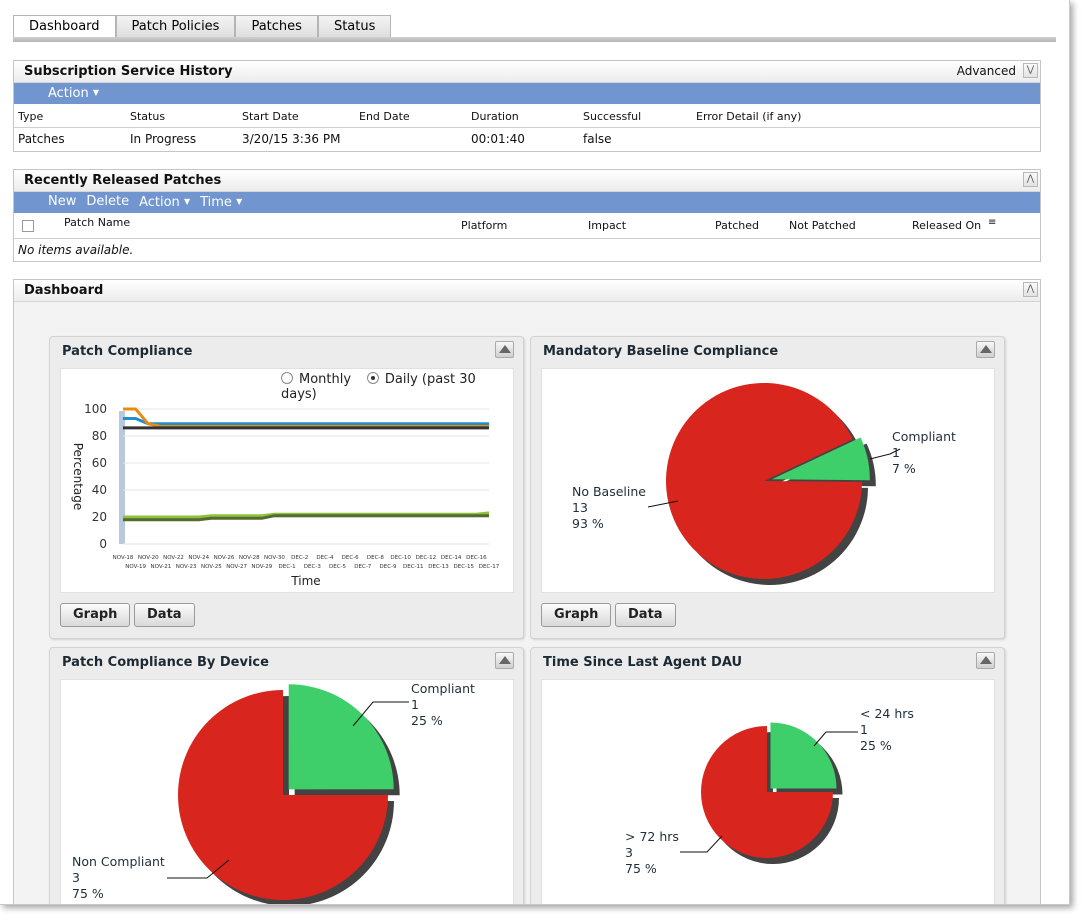  I want to click on portlet-title: Mandatory Baseline Compliance, so click(661, 351).